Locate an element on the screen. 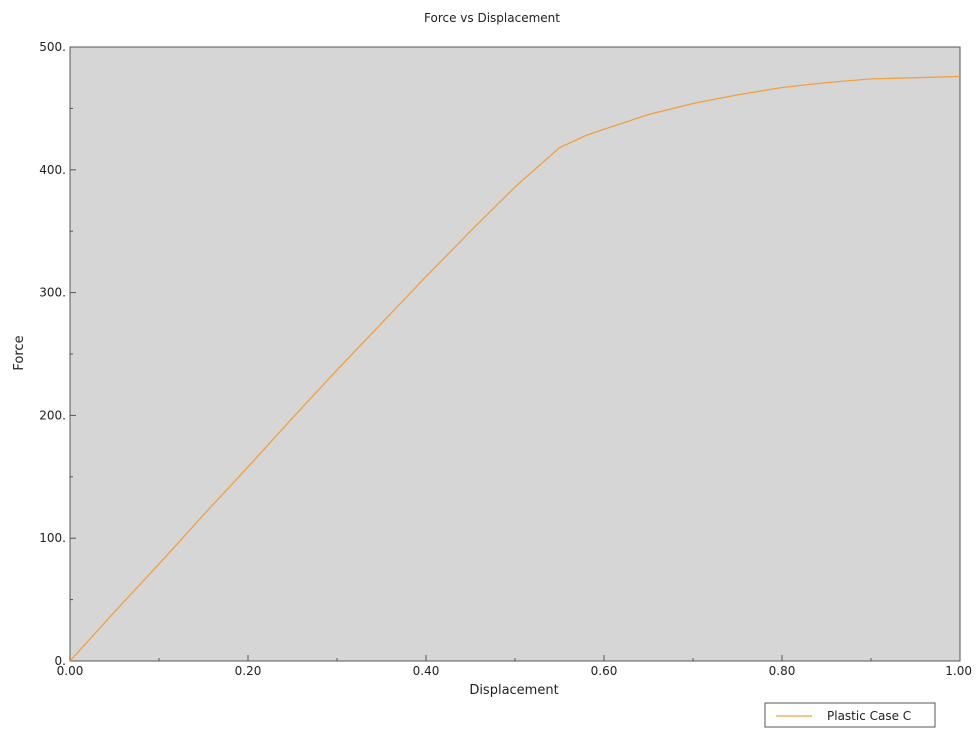  x-tick-label: 0.80 is located at coordinates (782, 671).